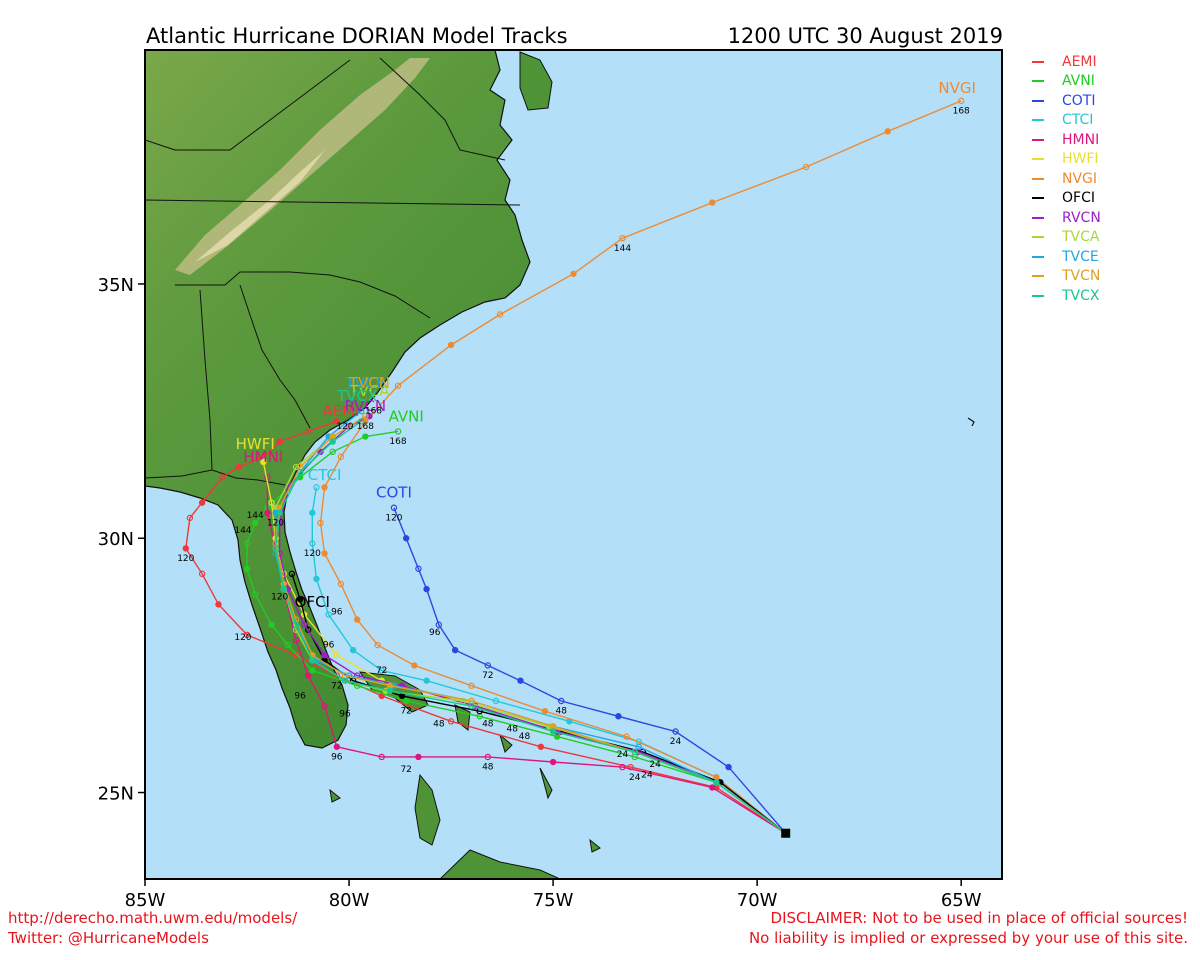 Image resolution: width=1200 pixels, height=960 pixels. Describe the element at coordinates (333, 271) in the screenshot. I see `state-borders` at that location.